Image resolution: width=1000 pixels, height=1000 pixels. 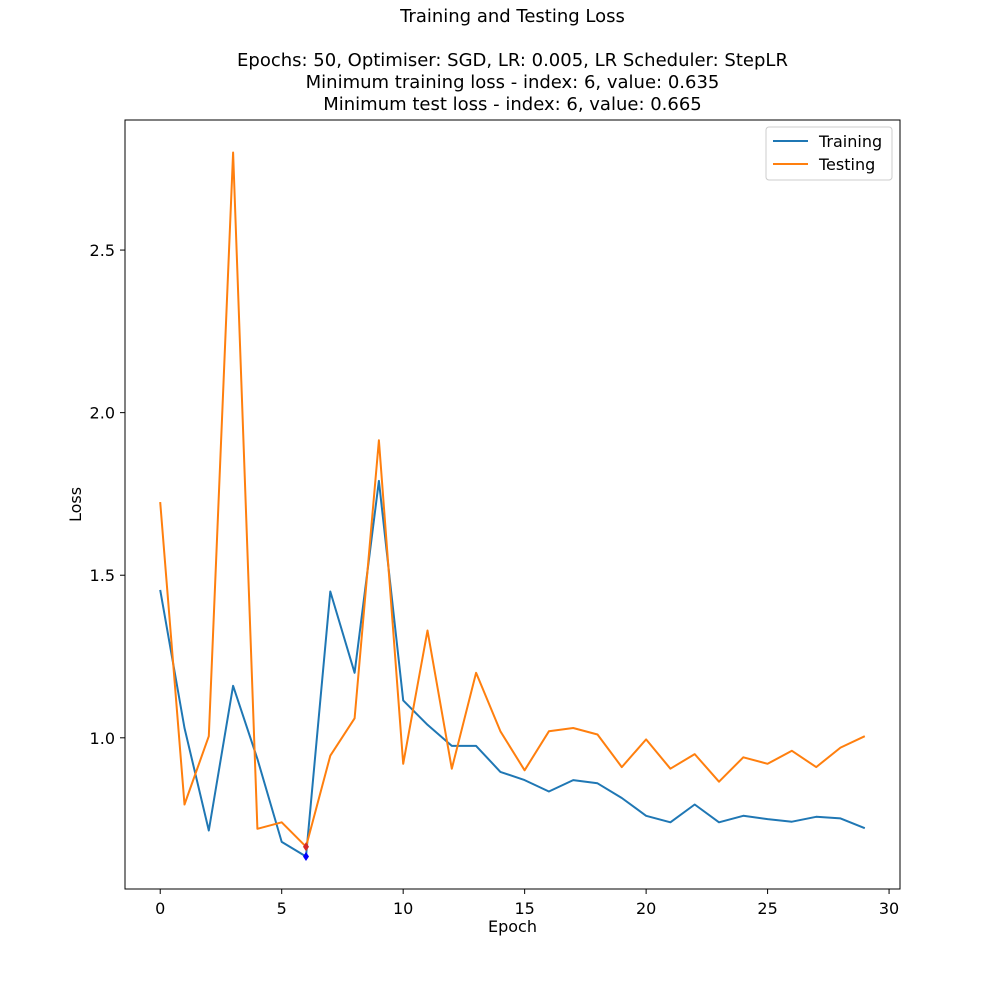 What do you see at coordinates (75, 504) in the screenshot?
I see `y-axis-label: Loss` at bounding box center [75, 504].